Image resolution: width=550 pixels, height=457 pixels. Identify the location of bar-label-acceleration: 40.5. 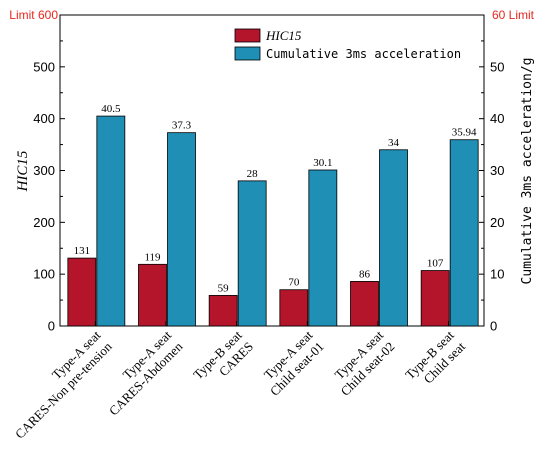
(111, 109).